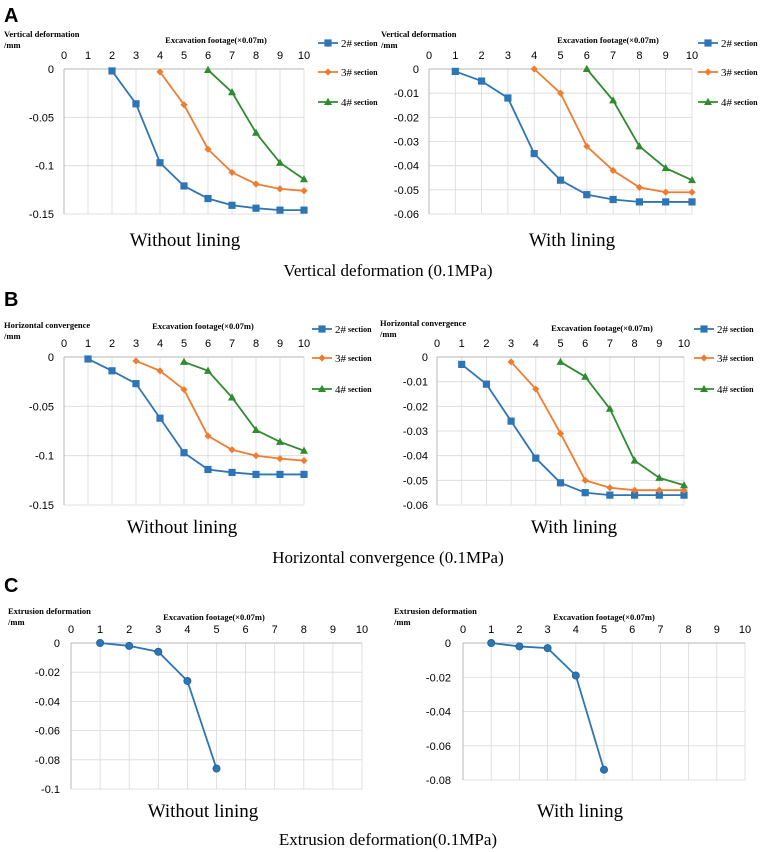 This screenshot has width=768, height=852. What do you see at coordinates (739, 103) in the screenshot?
I see `legend-label: 4# section` at bounding box center [739, 103].